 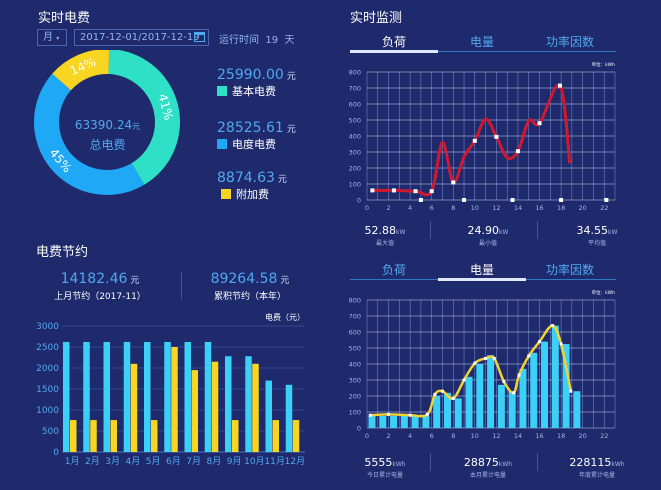 What do you see at coordinates (64, 18) in the screenshot?
I see `cost-title: 实时电费` at bounding box center [64, 18].